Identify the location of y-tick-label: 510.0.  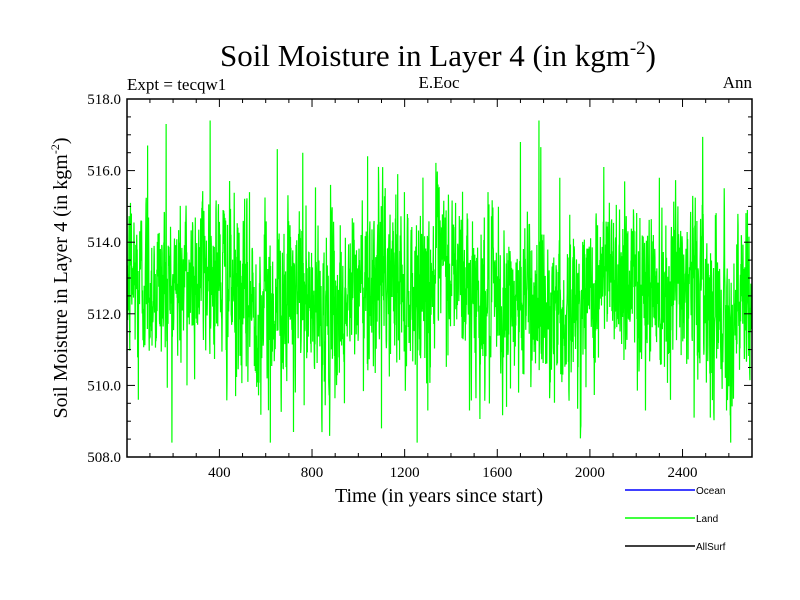
(104, 386).